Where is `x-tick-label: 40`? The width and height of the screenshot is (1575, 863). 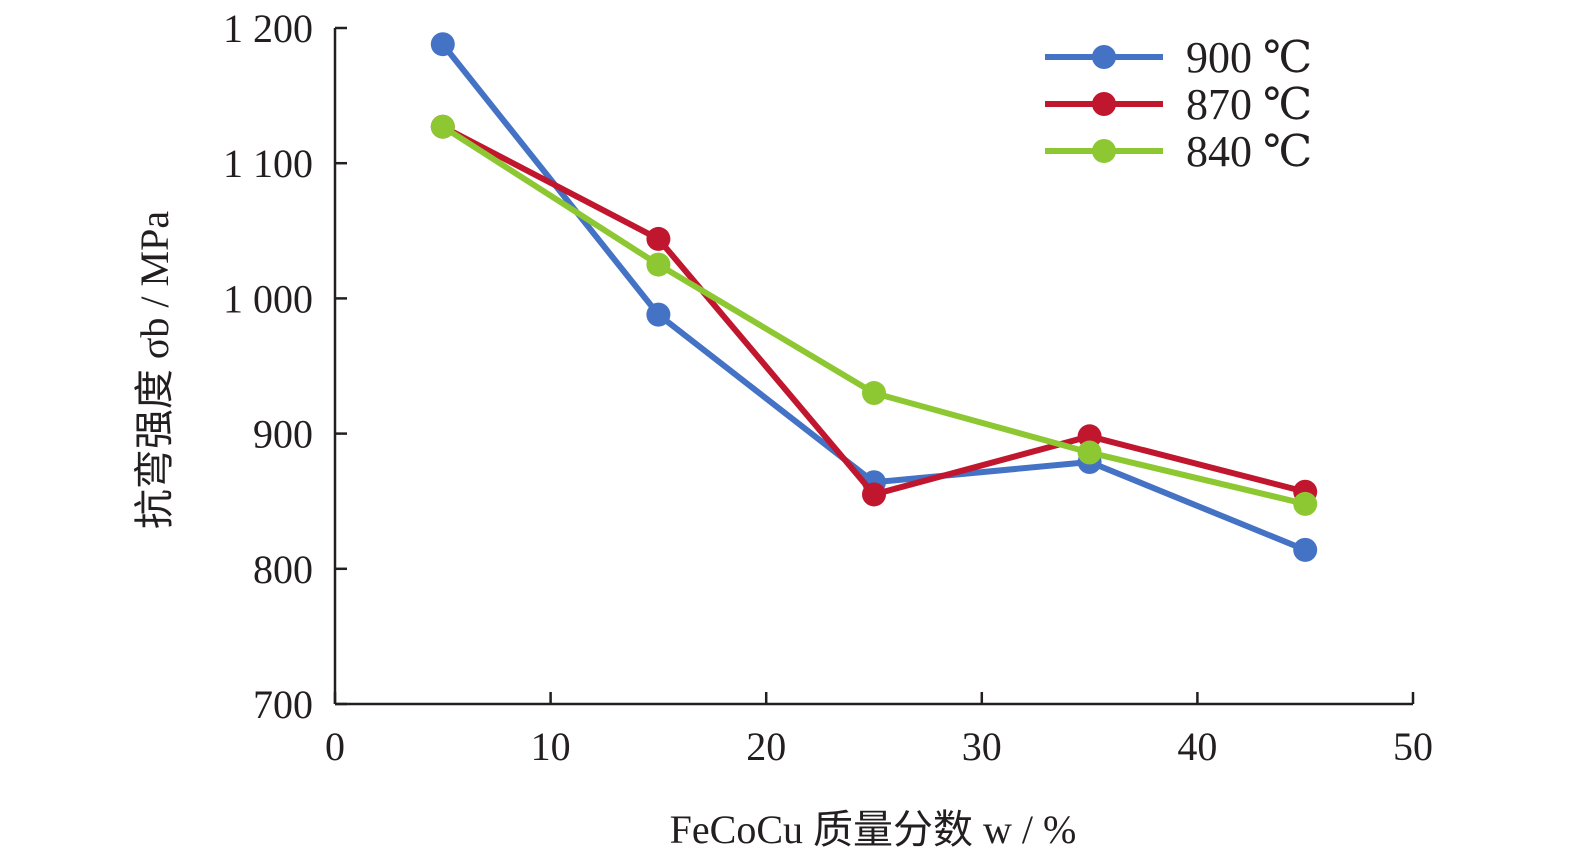
x-tick-label: 40 is located at coordinates (1197, 746).